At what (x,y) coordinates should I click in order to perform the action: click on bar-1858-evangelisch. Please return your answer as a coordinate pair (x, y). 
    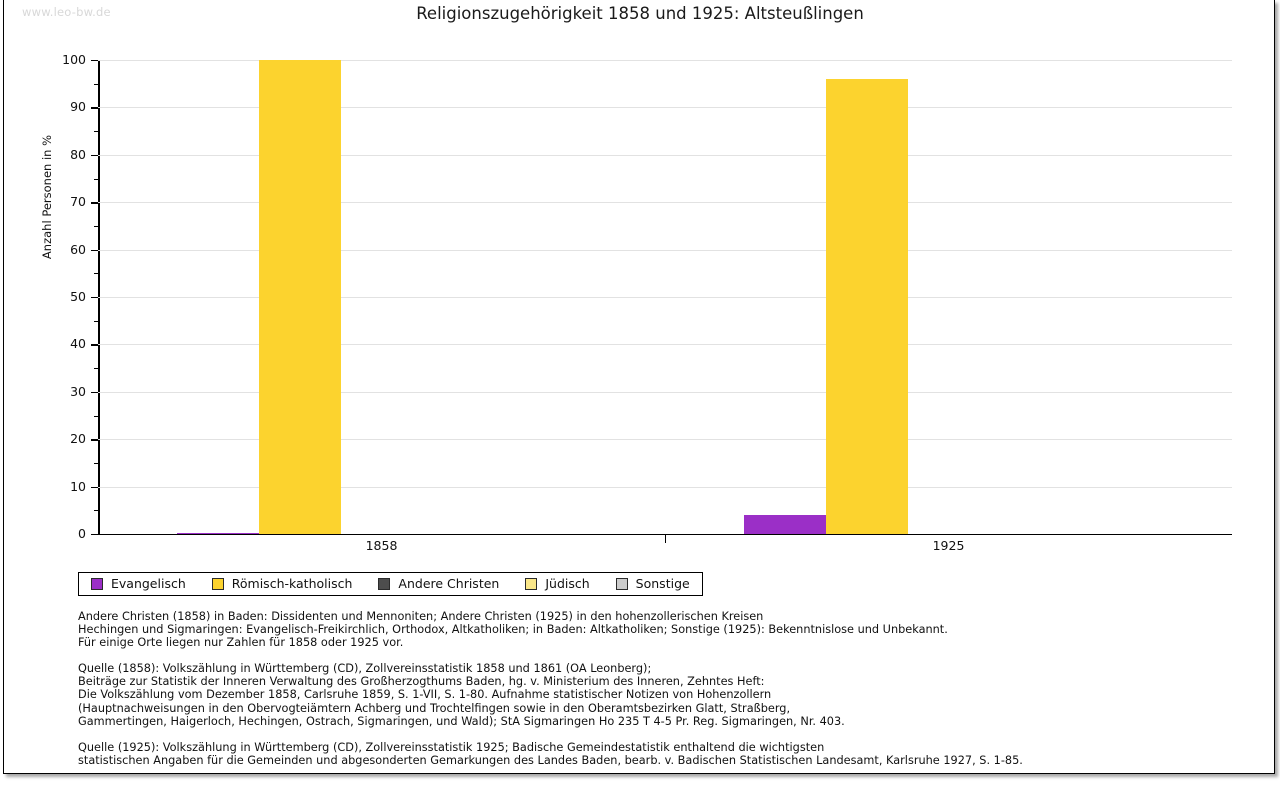
    Looking at the image, I should click on (217, 533).